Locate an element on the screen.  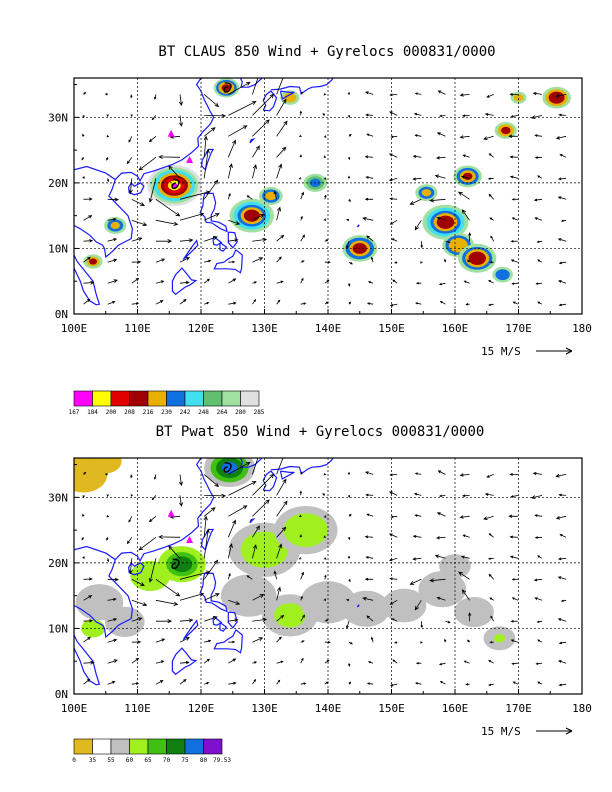
pwat-colorbar-label: 0 is located at coordinates (74, 760).